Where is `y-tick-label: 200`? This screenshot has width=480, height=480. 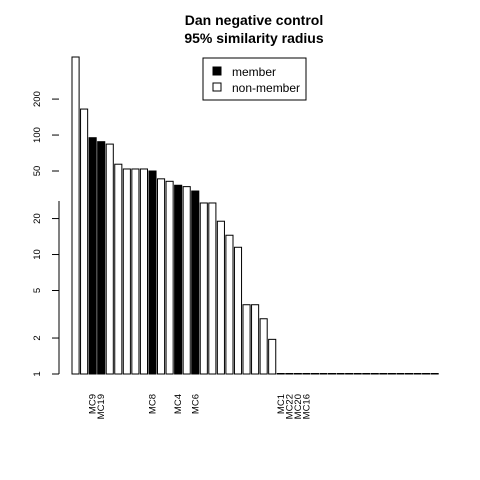 y-tick-label: 200 is located at coordinates (37, 99).